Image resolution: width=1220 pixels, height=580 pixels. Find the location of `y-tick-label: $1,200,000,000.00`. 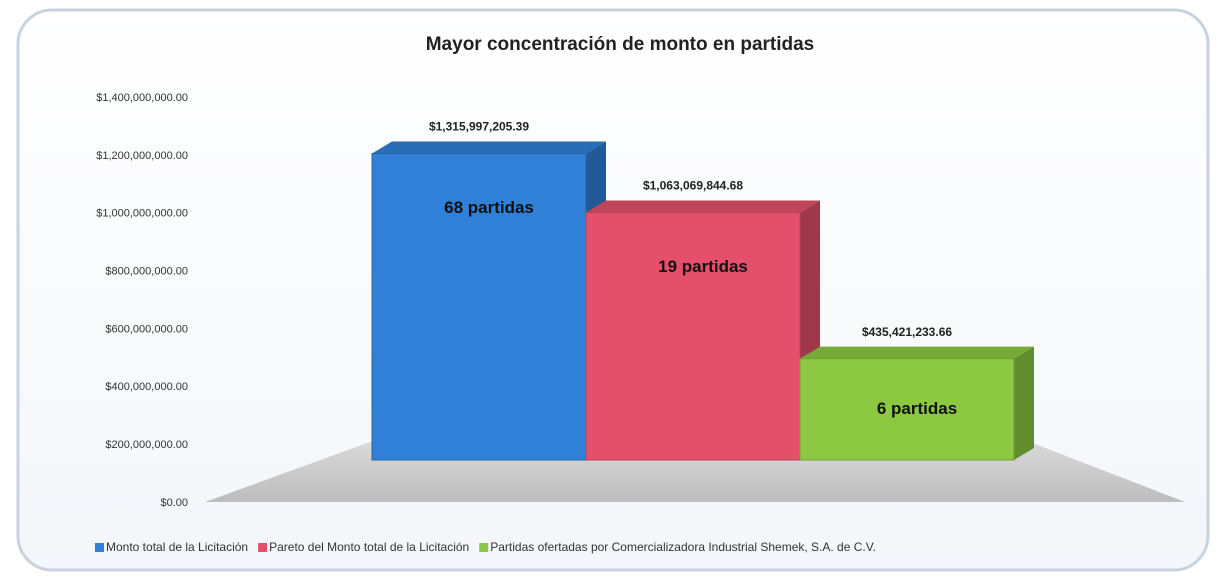

y-tick-label: $1,200,000,000.00 is located at coordinates (142, 156).